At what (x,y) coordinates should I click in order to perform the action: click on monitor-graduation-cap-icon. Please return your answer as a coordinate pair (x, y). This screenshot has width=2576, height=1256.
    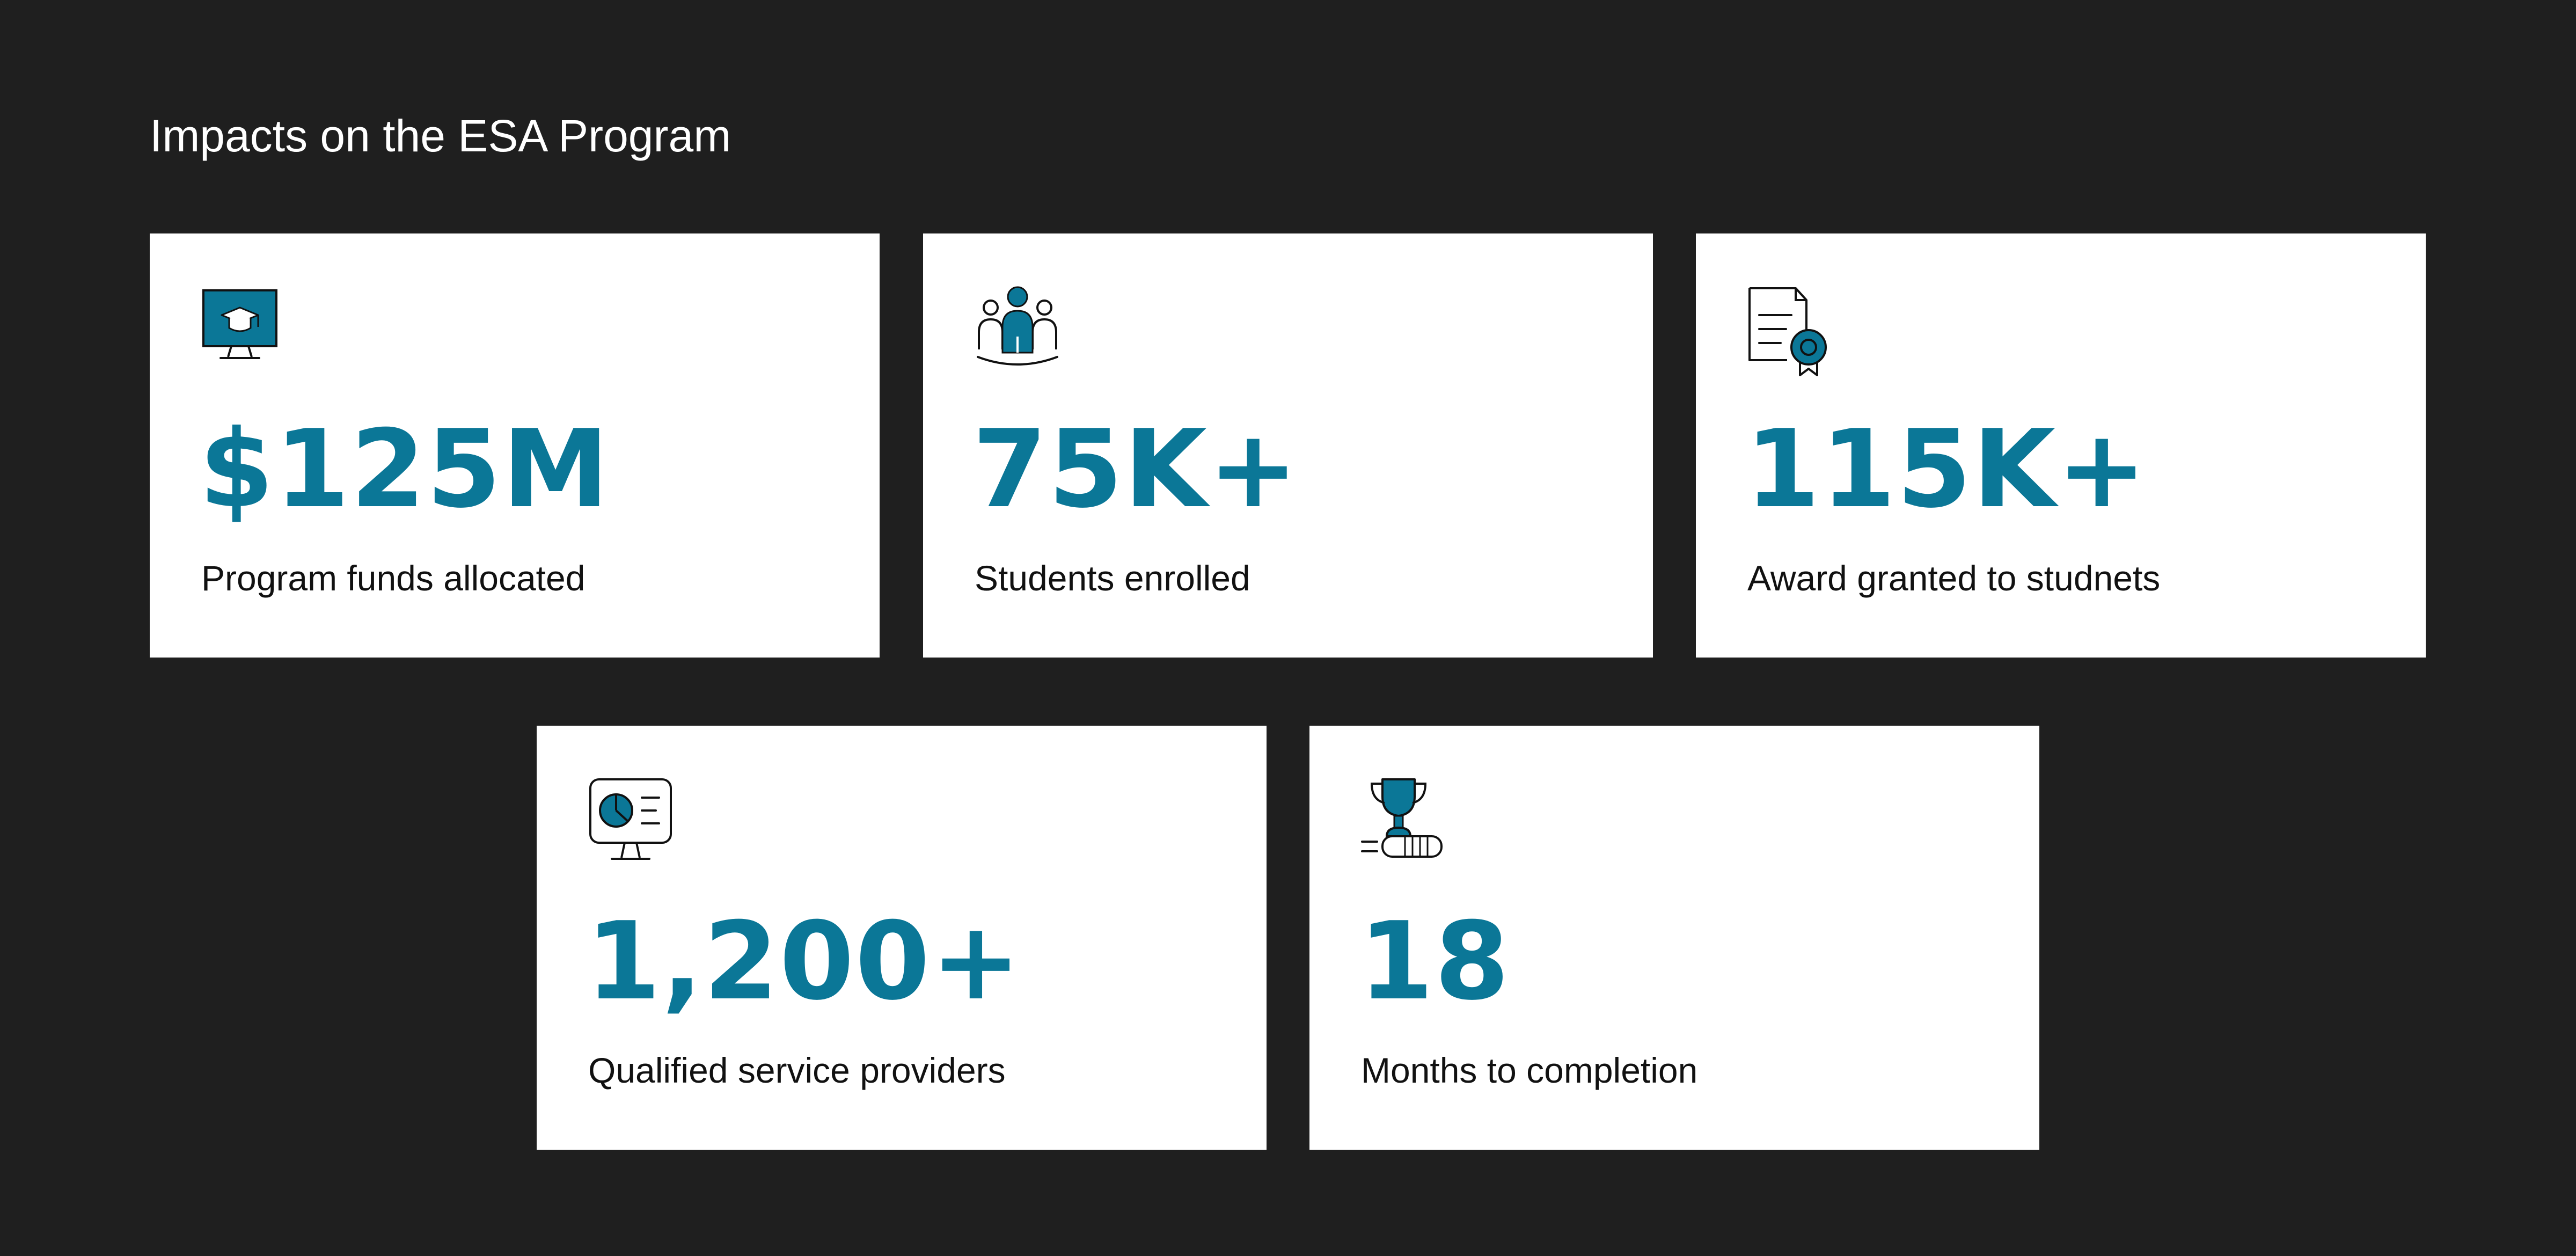
    Looking at the image, I should click on (246, 330).